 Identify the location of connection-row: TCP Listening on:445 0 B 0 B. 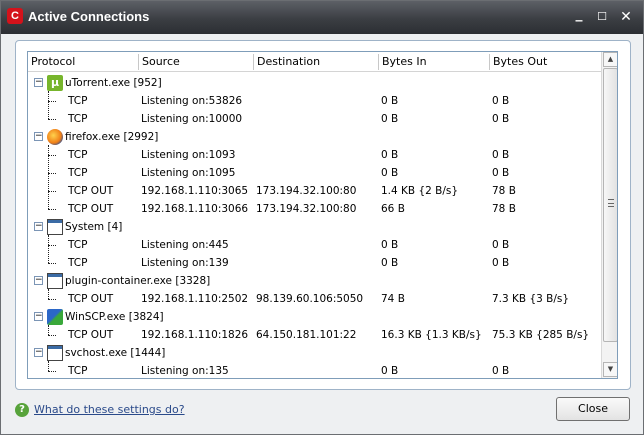
(314, 245).